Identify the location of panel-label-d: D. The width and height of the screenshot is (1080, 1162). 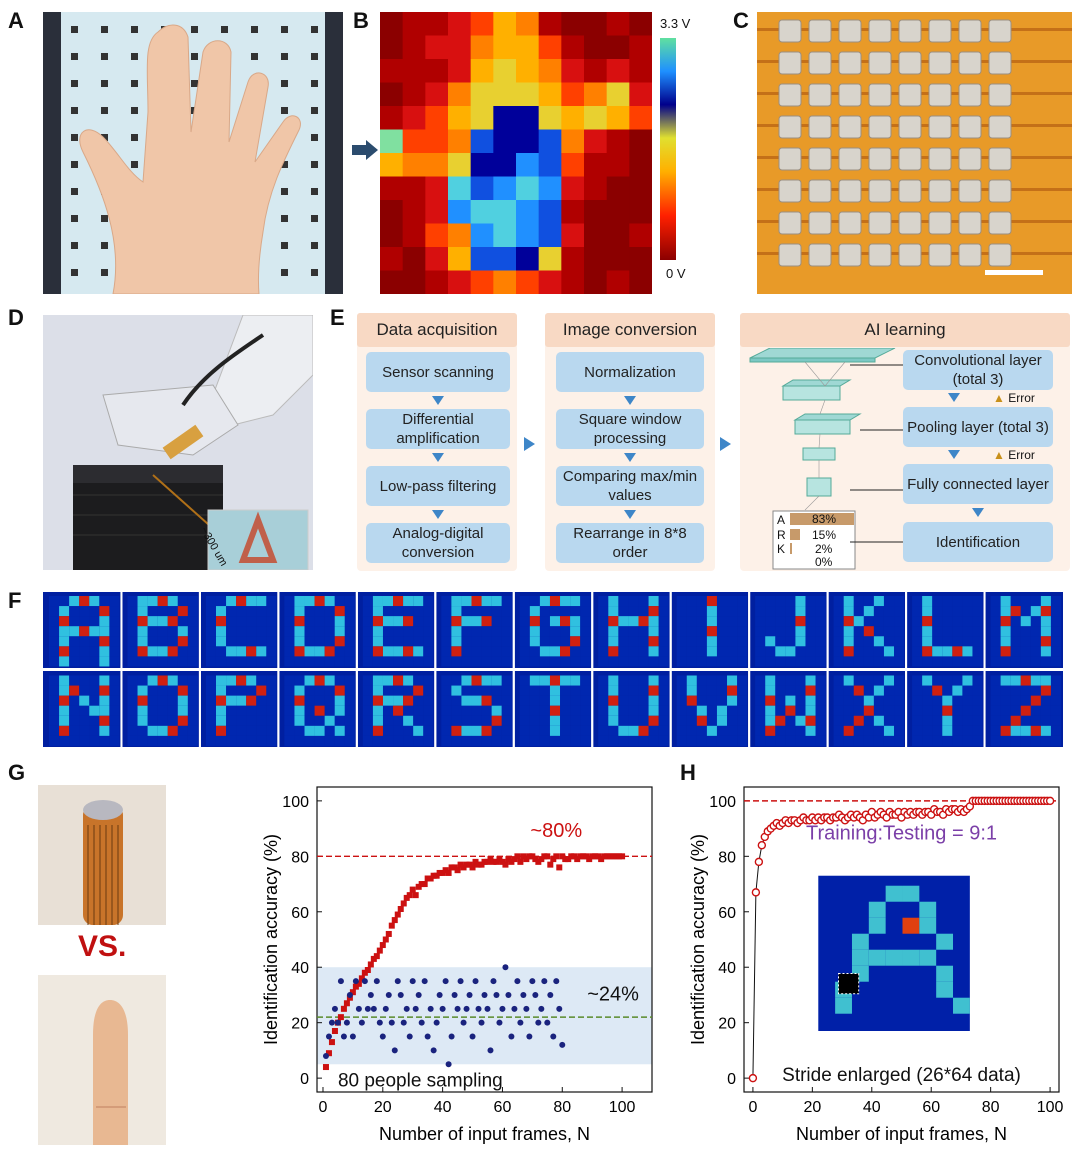
(16, 317).